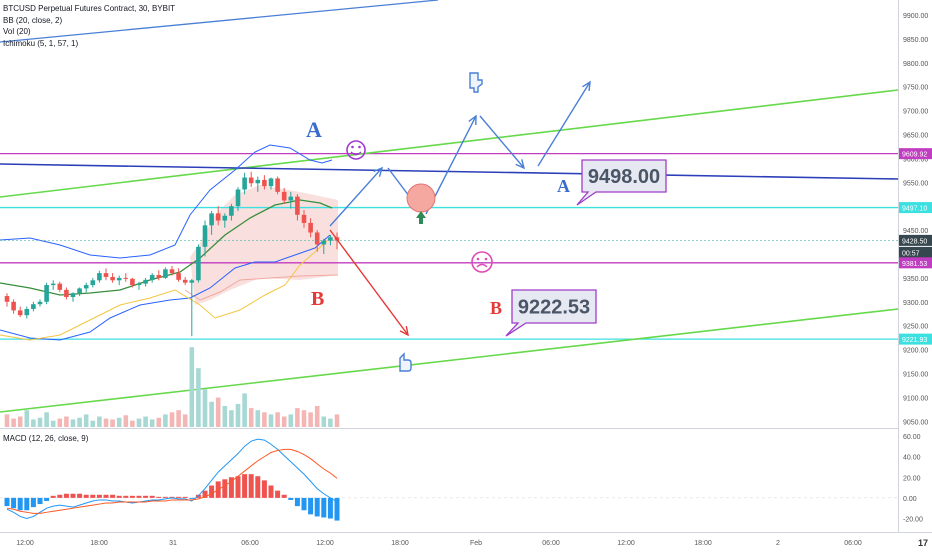 This screenshot has width=932, height=555. I want to click on letter-b-callout: B, so click(496, 308).